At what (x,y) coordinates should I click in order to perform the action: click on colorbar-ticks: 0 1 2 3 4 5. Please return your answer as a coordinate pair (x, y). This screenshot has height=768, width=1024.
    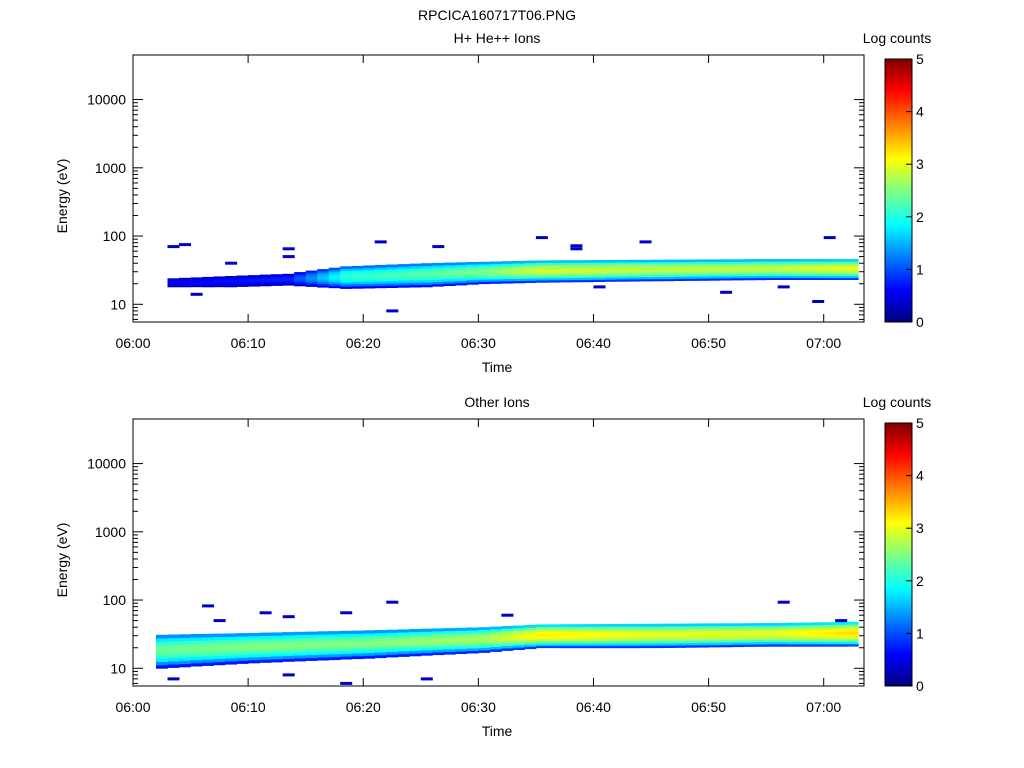
    Looking at the image, I should click on (915, 190).